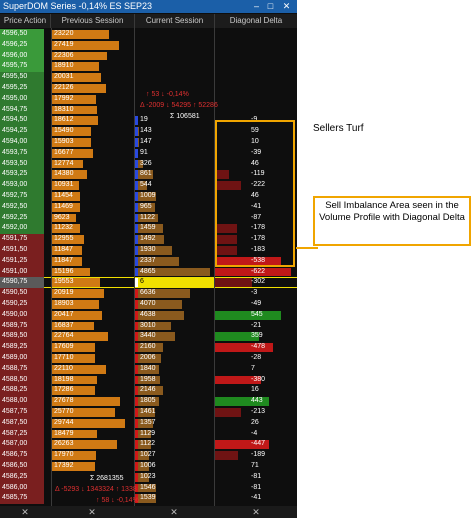  I want to click on ladder-row: 4591,00 15196 4865 -622, so click(148, 272).